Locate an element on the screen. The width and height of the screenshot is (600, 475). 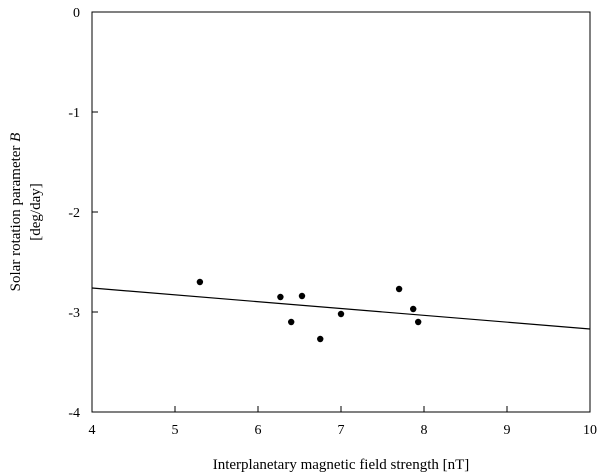
y-tick-label: 0 is located at coordinates (76, 13).